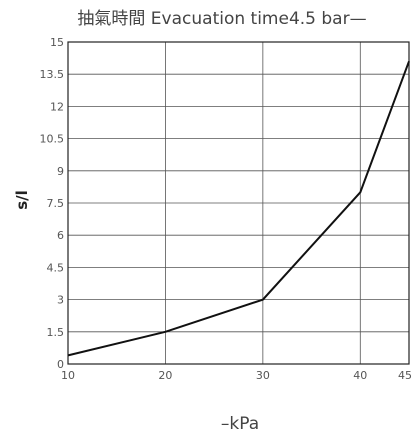 Image resolution: width=414 pixels, height=437 pixels. What do you see at coordinates (22, 200) in the screenshot?
I see `y-axis-label: s/l` at bounding box center [22, 200].